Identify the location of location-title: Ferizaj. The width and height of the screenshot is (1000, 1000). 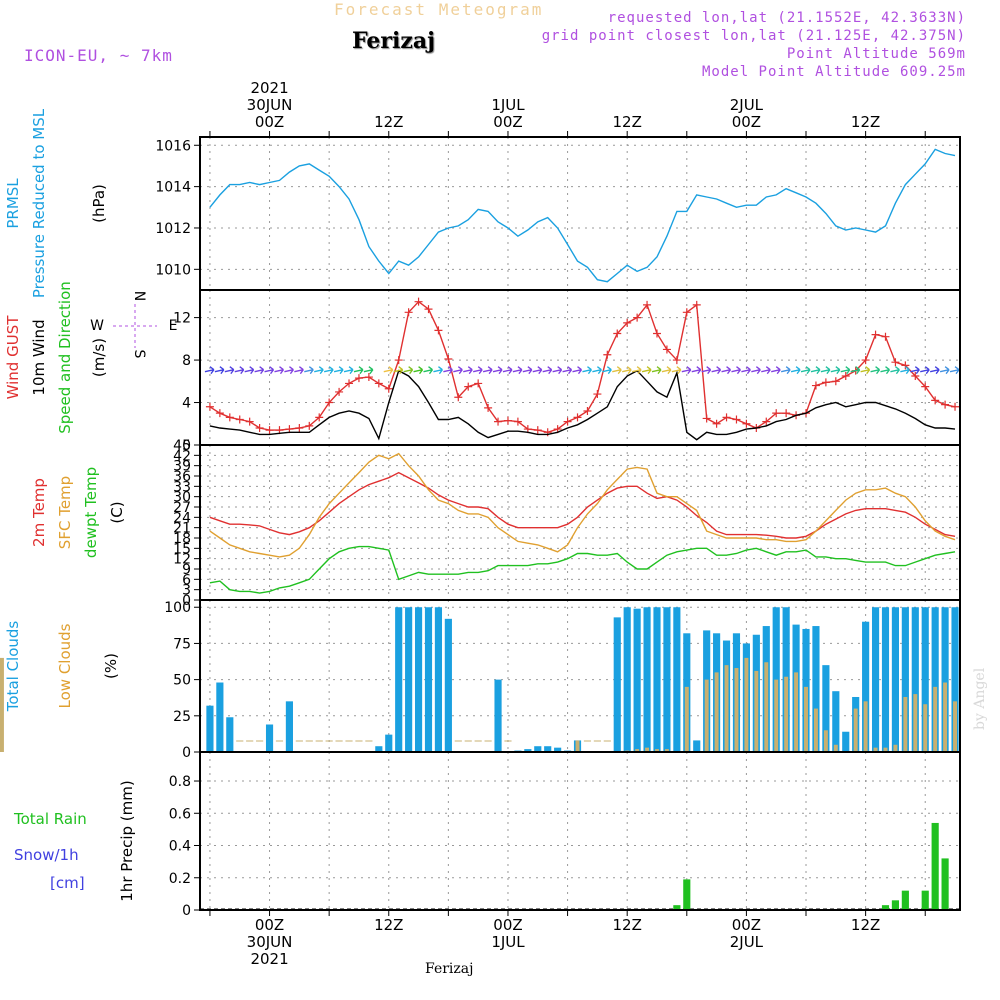
(394, 41).